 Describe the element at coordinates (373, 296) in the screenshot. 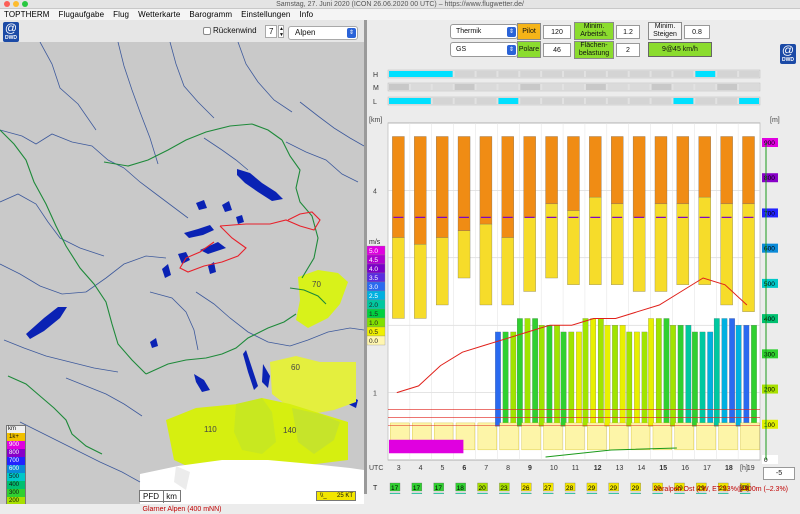

I see `climb-scale-label: 2.5` at that location.